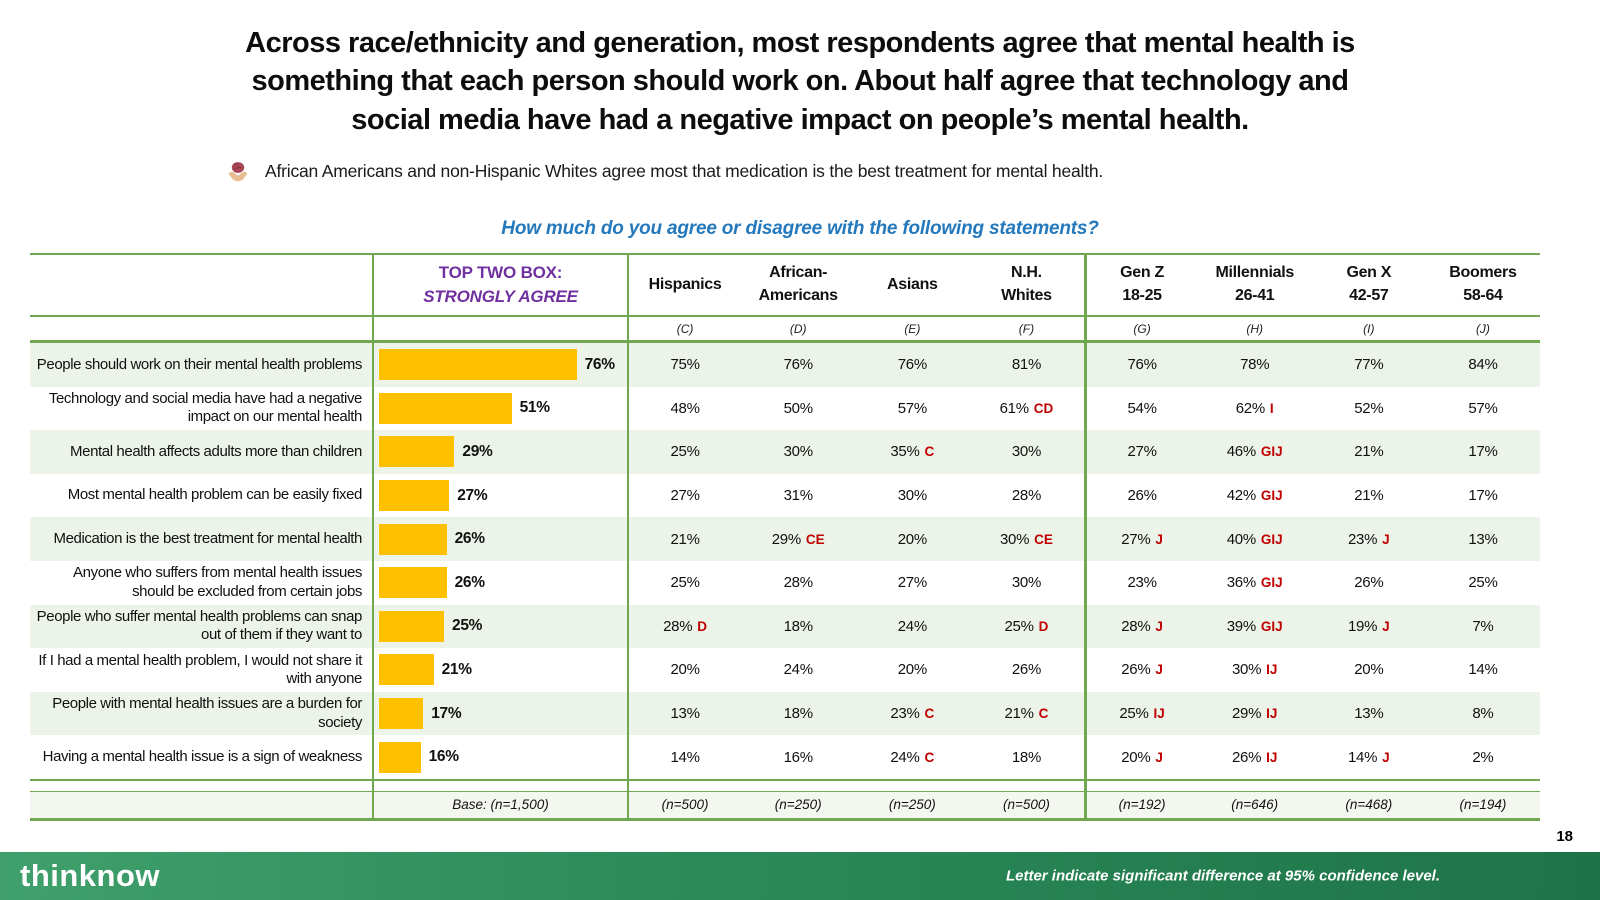  Describe the element at coordinates (1271, 626) in the screenshot. I see `significance-letters: GIJ` at that location.